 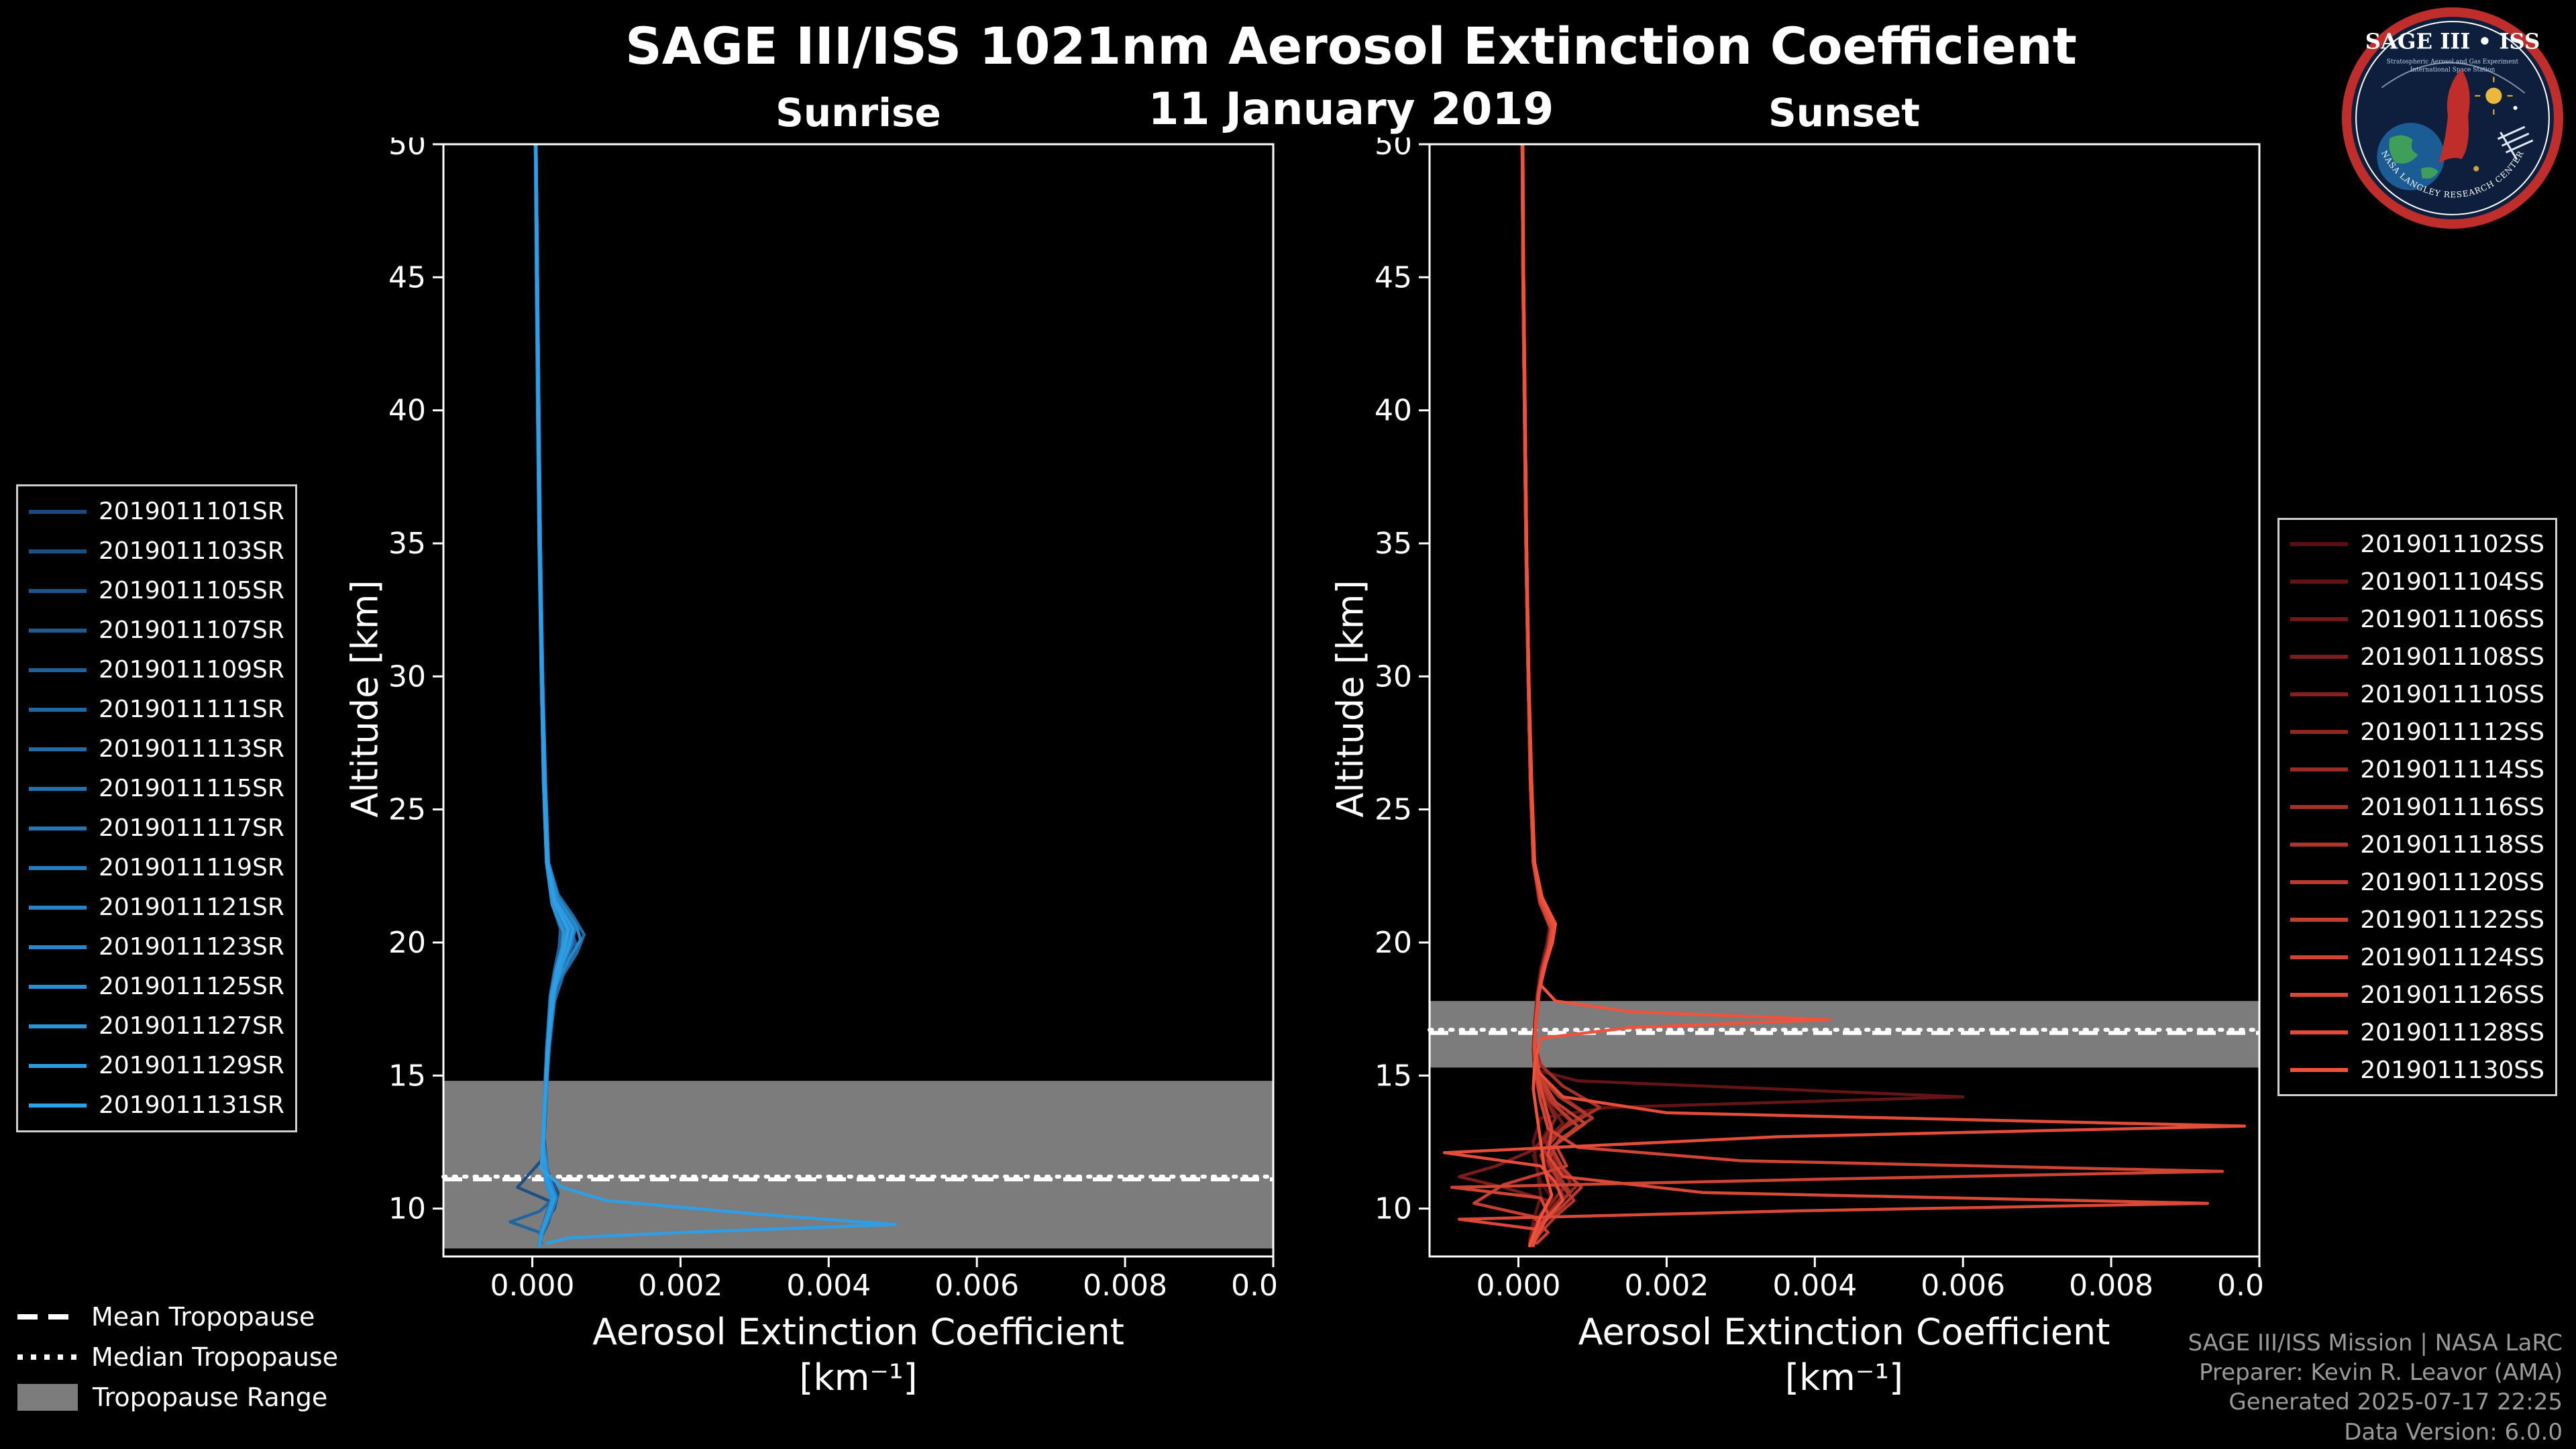 I want to click on legend-item: 2019011108SS, so click(x=2417, y=657).